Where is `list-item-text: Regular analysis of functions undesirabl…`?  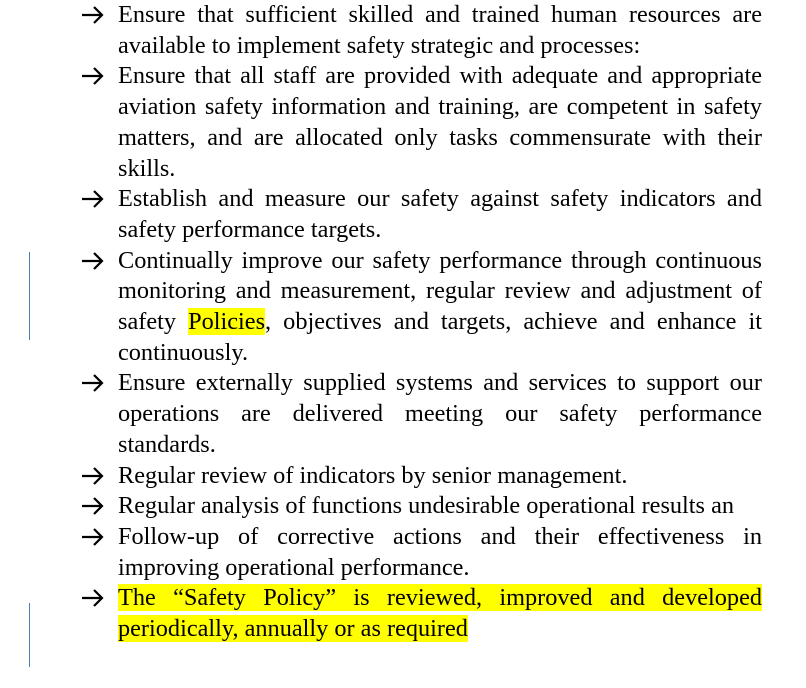 list-item-text: Regular analysis of functions undesirabl… is located at coordinates (426, 506).